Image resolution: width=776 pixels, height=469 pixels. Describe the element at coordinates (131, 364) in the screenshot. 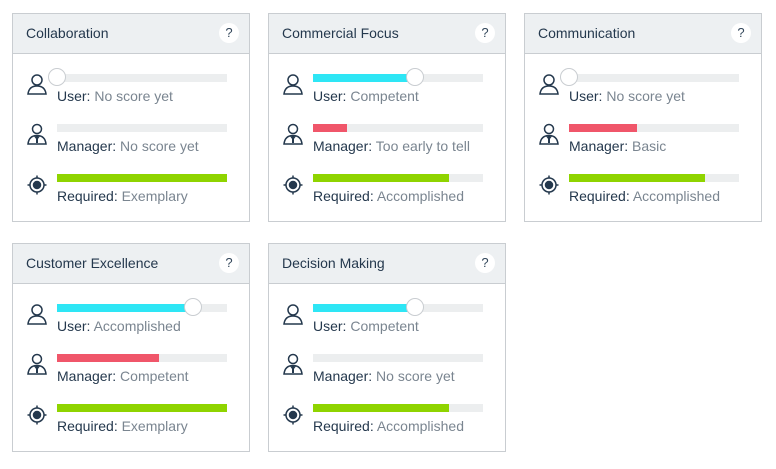

I see `manager-score-row: Manager: Competent` at that location.